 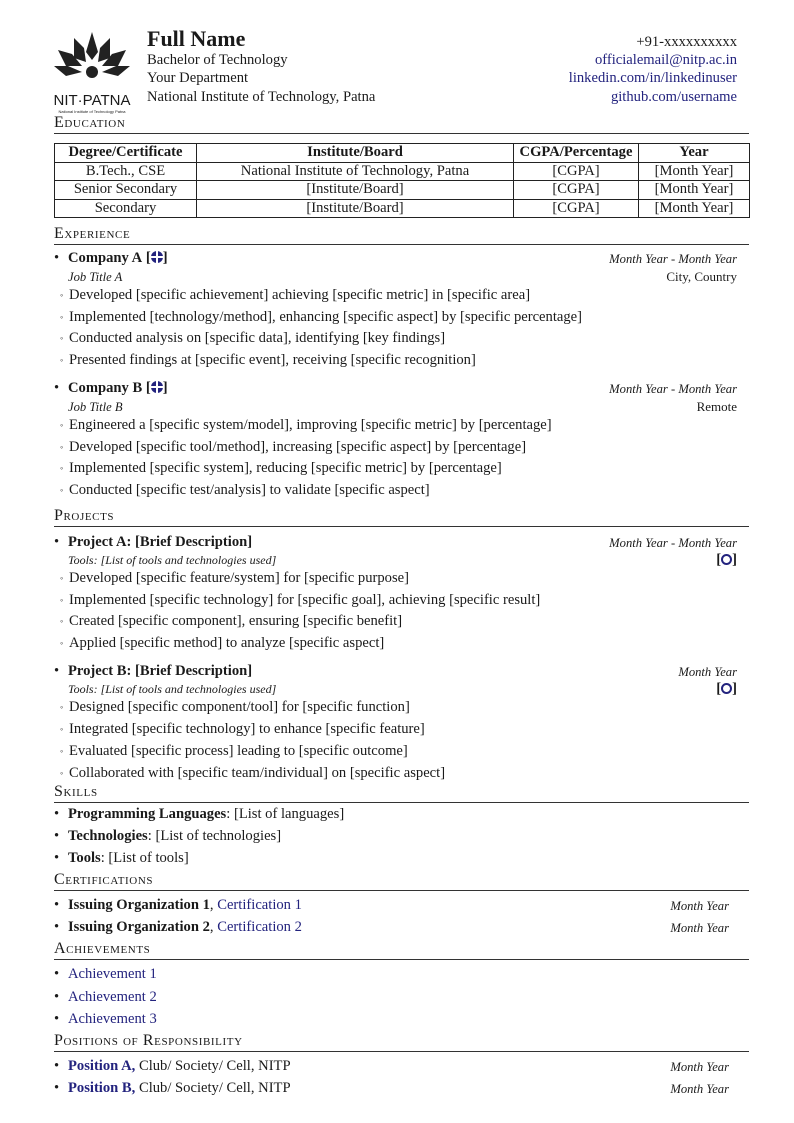 What do you see at coordinates (178, 905) in the screenshot?
I see `certification-item: • Issuing Organization 1, Certification 1` at bounding box center [178, 905].